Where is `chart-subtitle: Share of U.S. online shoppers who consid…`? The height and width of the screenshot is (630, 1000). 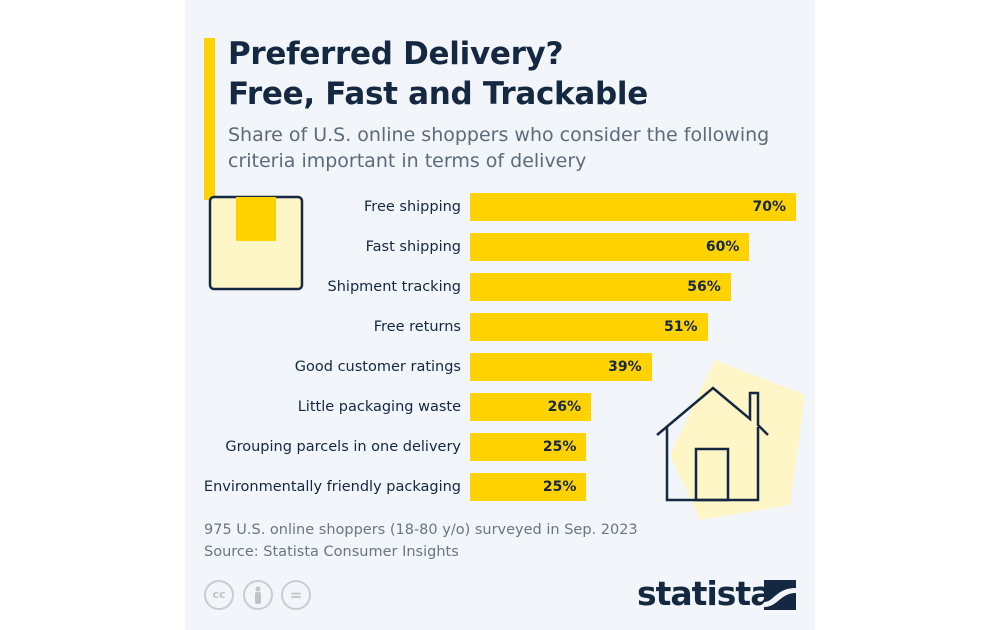 chart-subtitle: Share of U.S. online shoppers who consid… is located at coordinates (499, 148).